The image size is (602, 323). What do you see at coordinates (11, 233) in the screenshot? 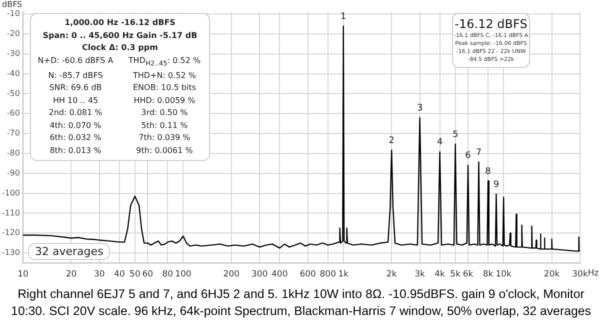
I see `y-tick-label: -120` at bounding box center [11, 233].